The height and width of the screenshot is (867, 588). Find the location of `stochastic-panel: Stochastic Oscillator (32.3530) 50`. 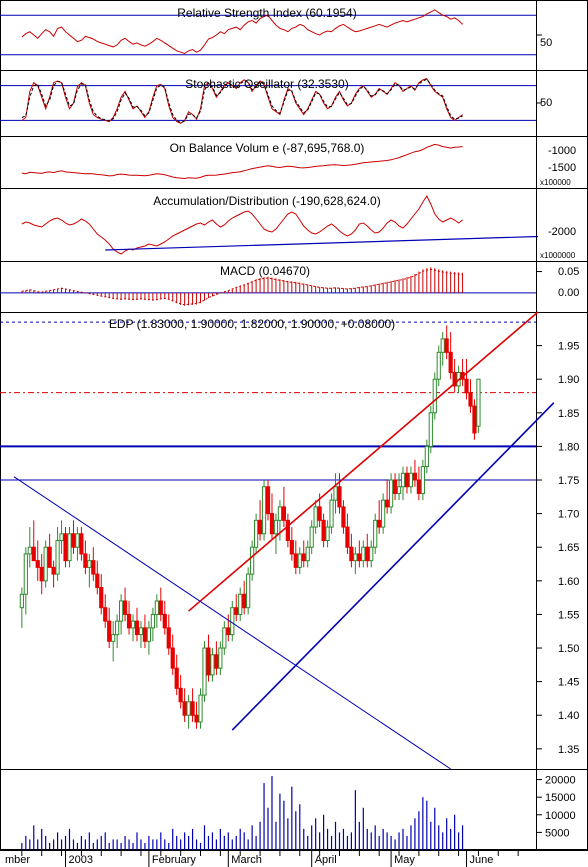

stochastic-panel: Stochastic Oscillator (32.3530) 50 is located at coordinates (276, 100).